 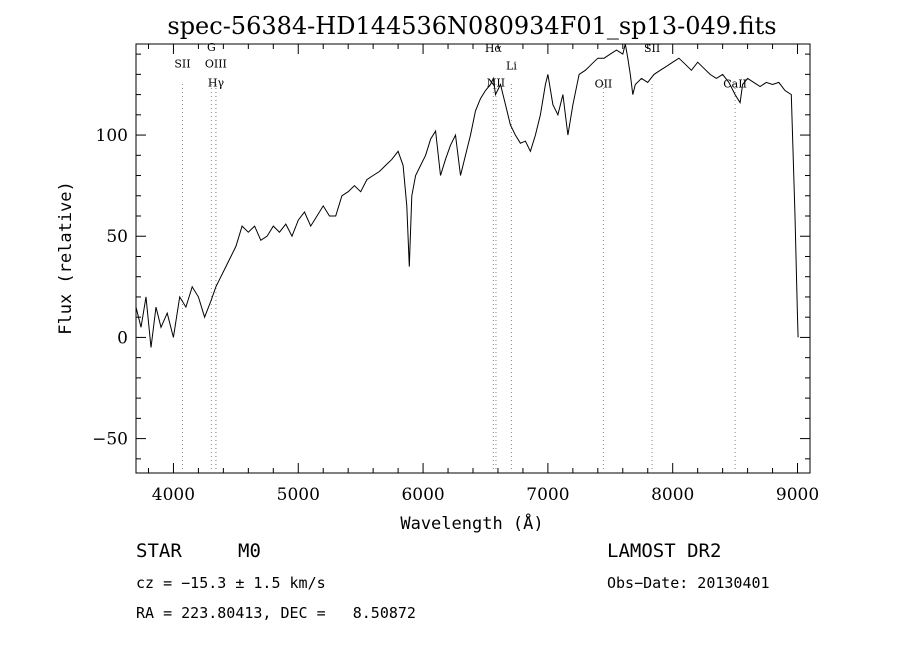 What do you see at coordinates (112, 136) in the screenshot?
I see `y-tick-label: 100` at bounding box center [112, 136].